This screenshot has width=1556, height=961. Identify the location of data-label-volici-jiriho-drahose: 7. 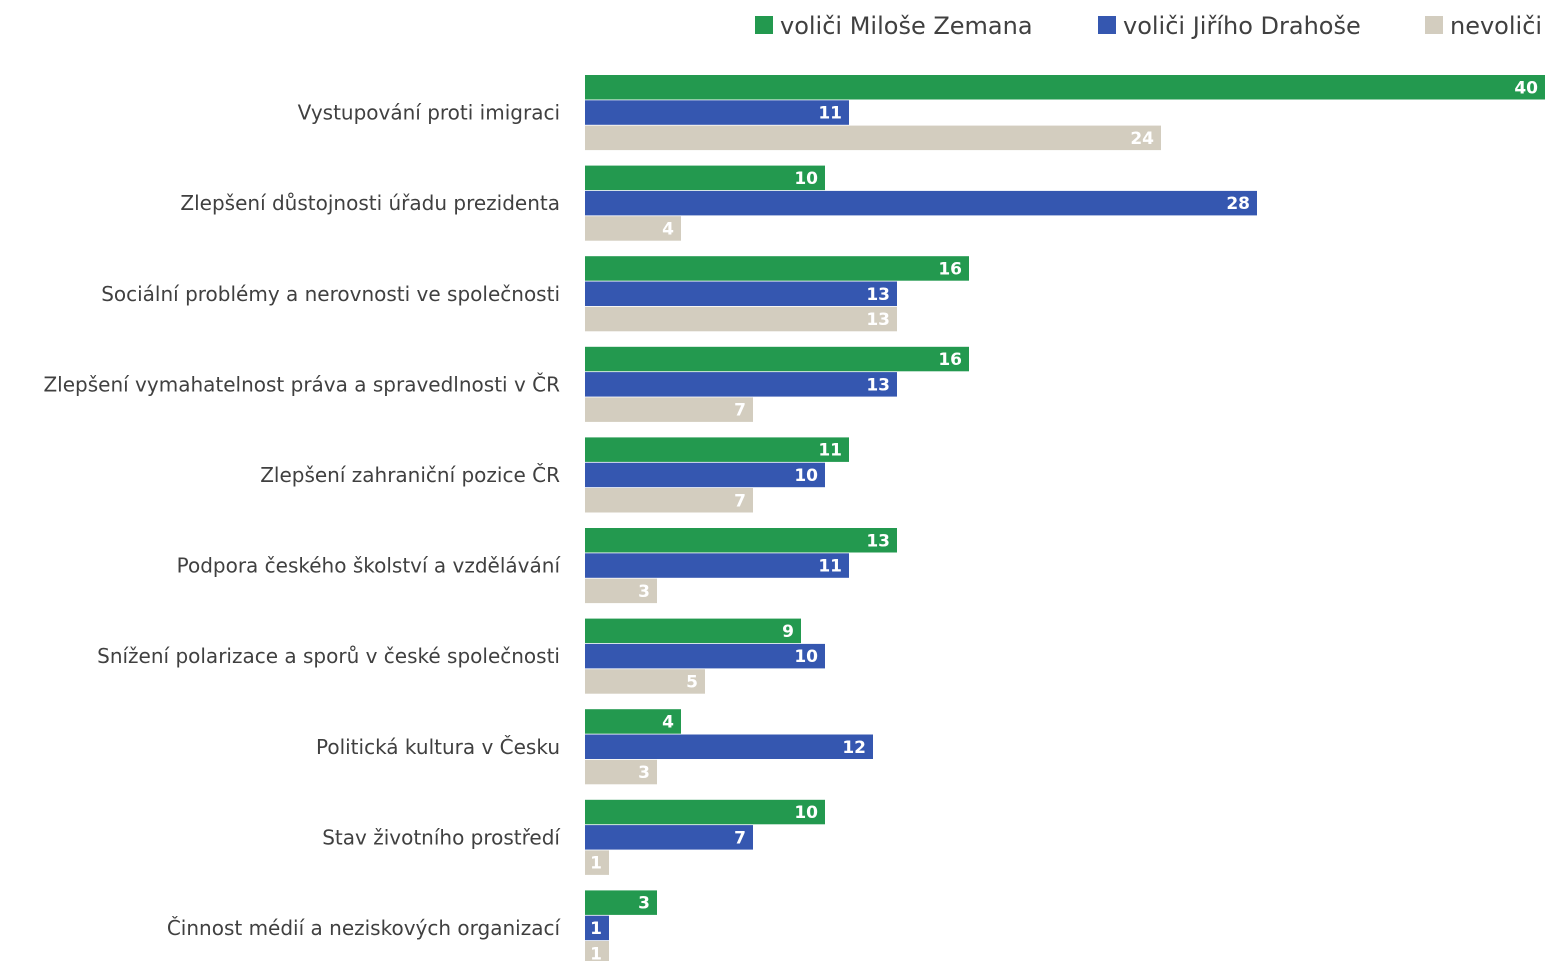
(740, 838).